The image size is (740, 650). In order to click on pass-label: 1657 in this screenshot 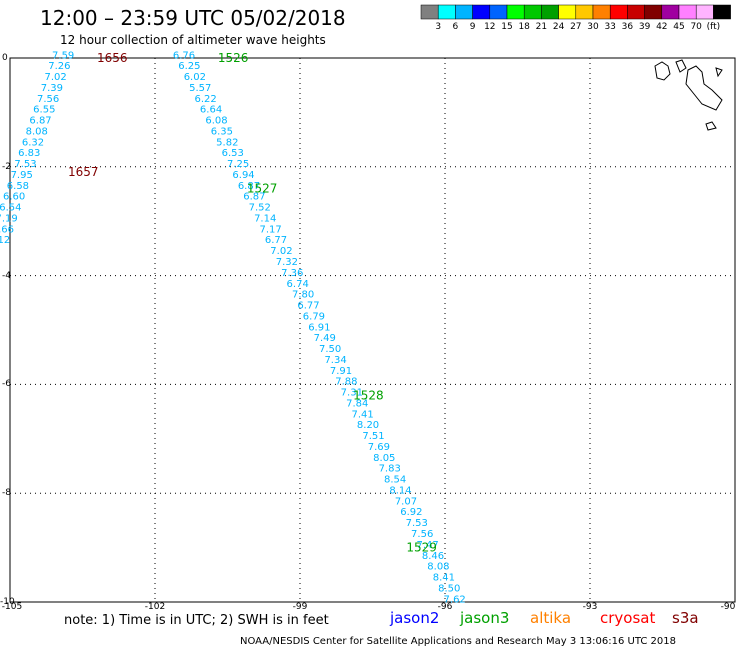, I will do `click(83, 172)`.